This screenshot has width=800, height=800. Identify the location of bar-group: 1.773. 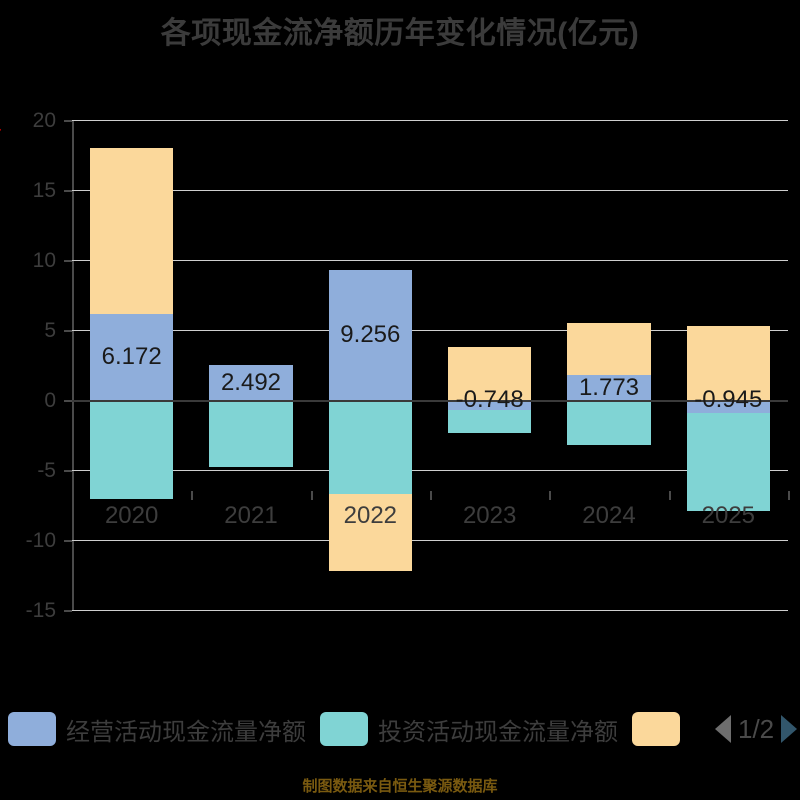
(609, 365).